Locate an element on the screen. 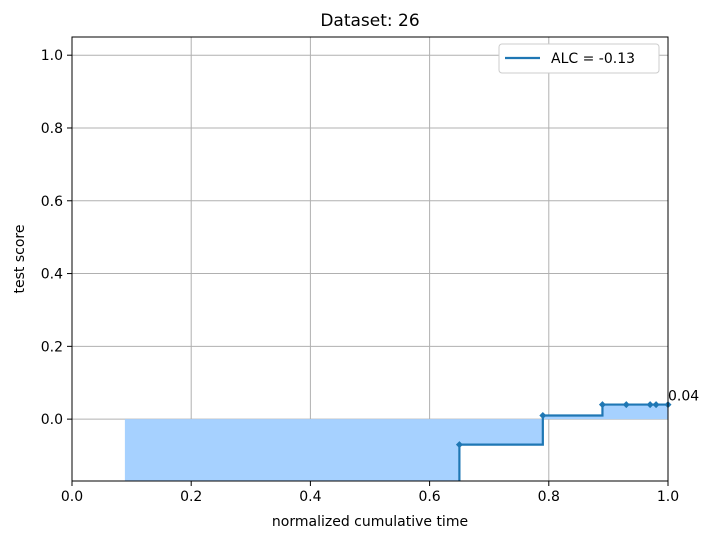 This screenshot has height=540, width=716. x-tick-label: 1.0 is located at coordinates (668, 497).